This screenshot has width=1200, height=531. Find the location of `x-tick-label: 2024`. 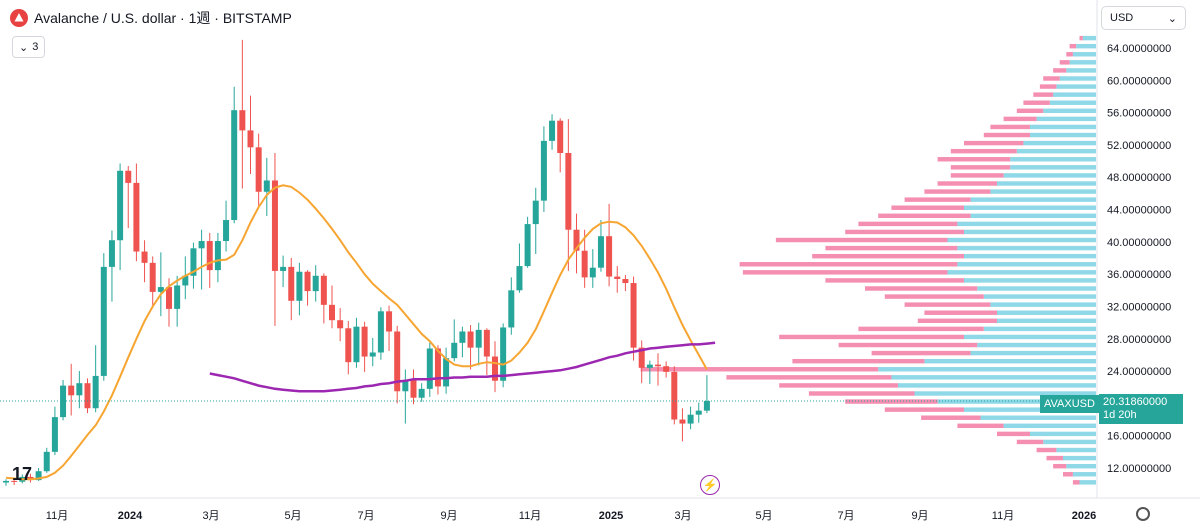

x-tick-label: 2024 is located at coordinates (130, 516).